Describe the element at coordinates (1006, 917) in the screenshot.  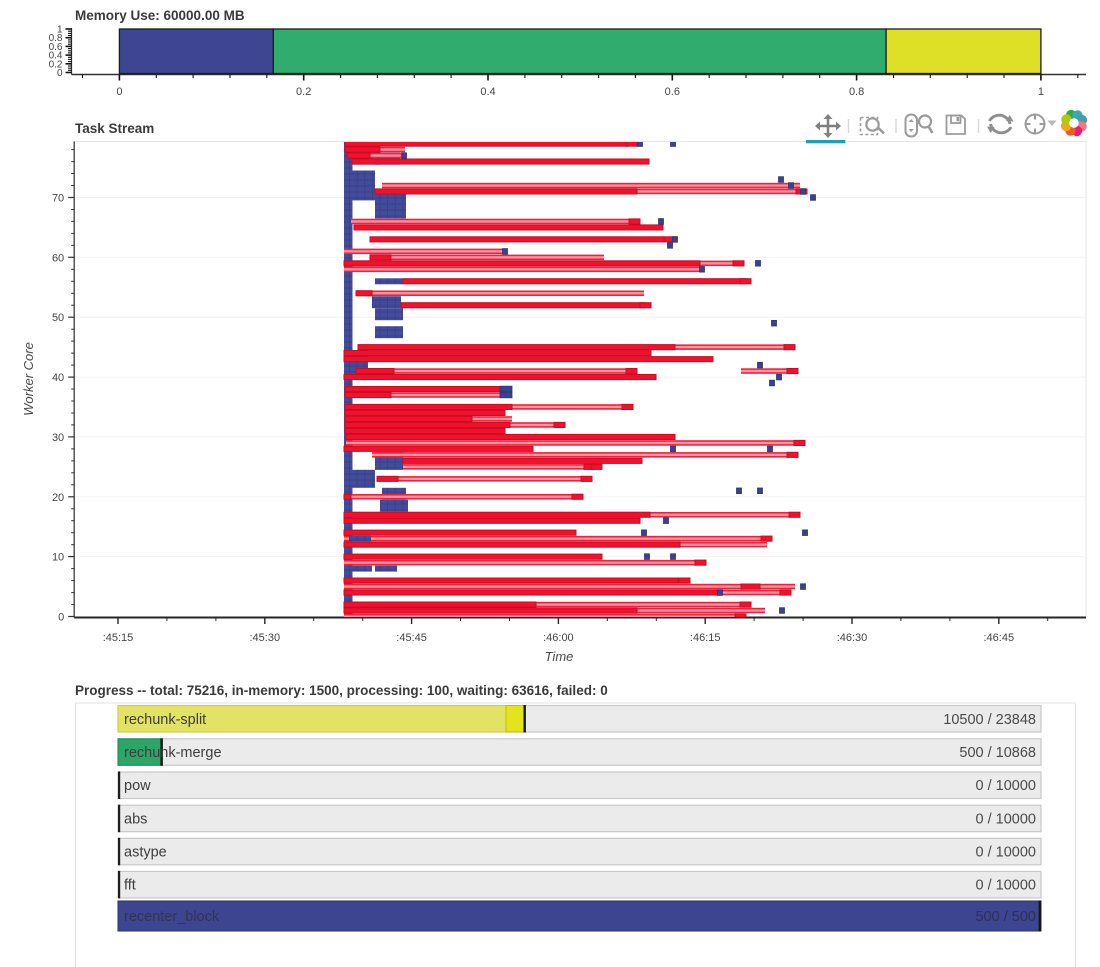
I see `svg-text: 500 / 500` at that location.